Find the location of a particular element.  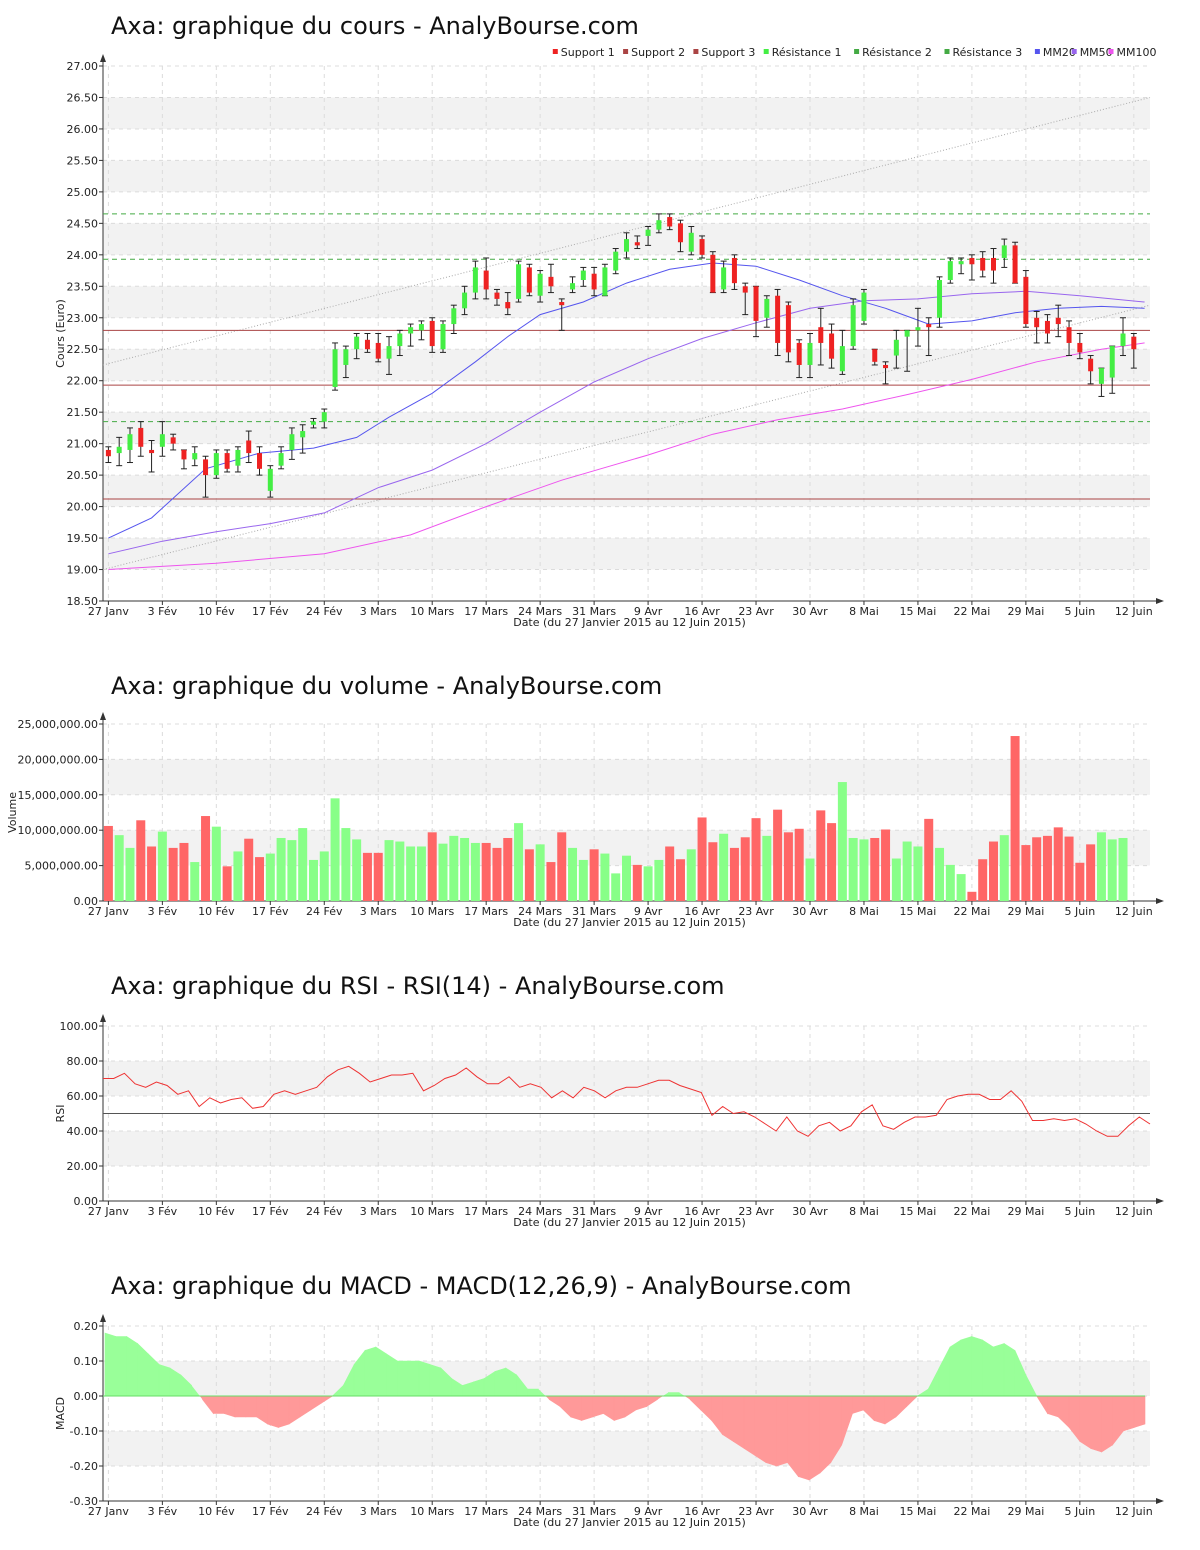

macd-xtick-label: 31 Mars is located at coordinates (594, 1511).